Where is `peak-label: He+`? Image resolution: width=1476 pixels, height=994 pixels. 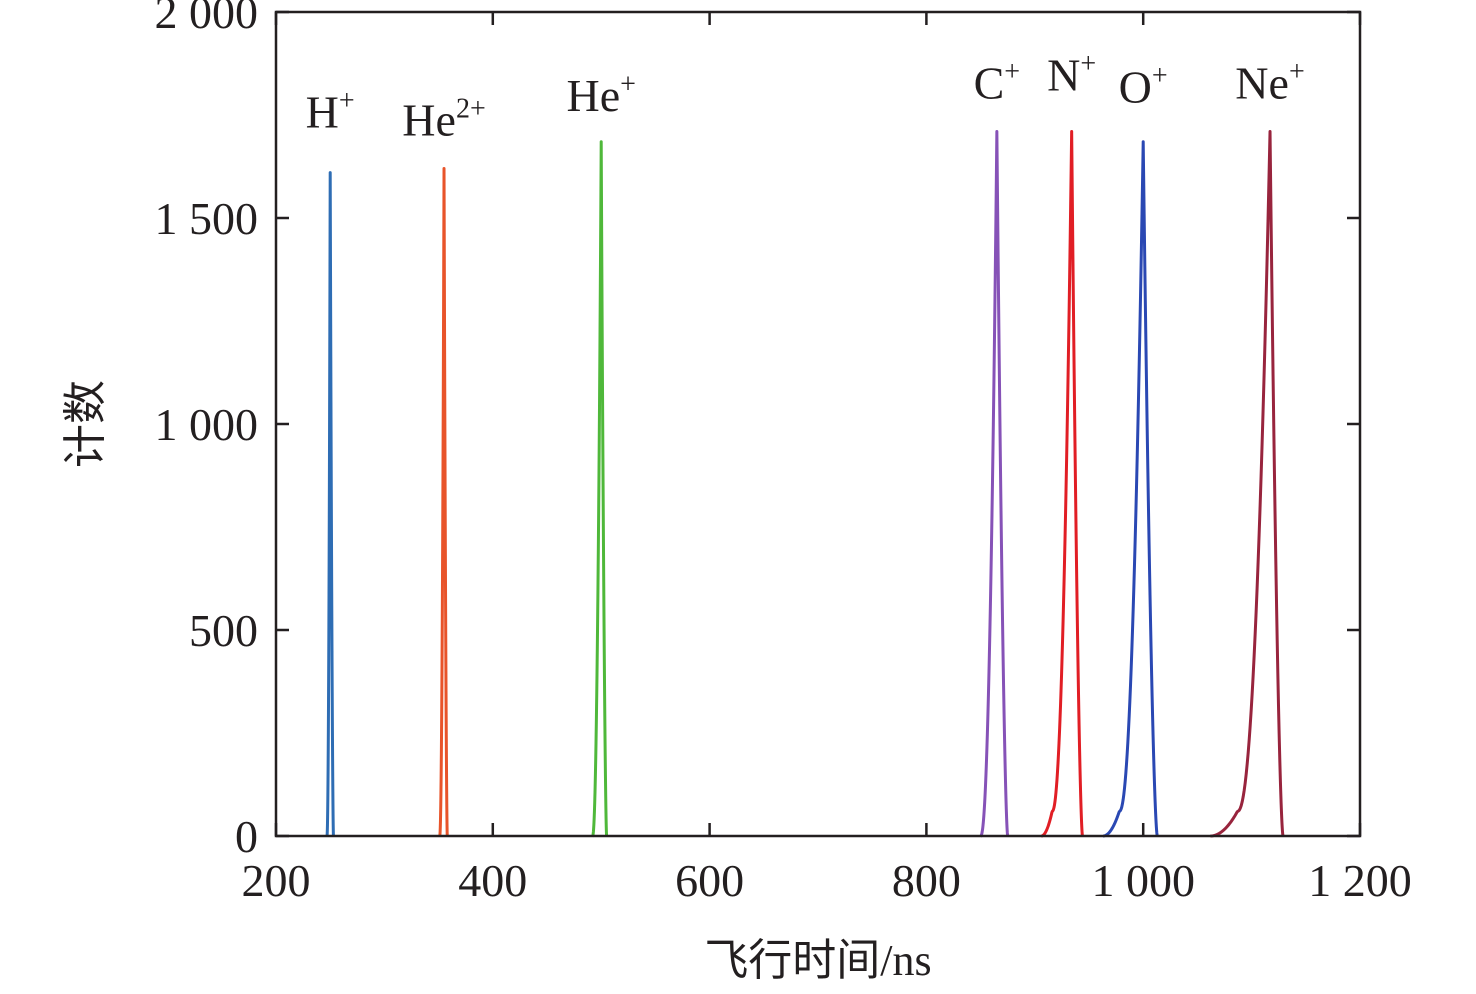
peak-label: He+ is located at coordinates (600, 95).